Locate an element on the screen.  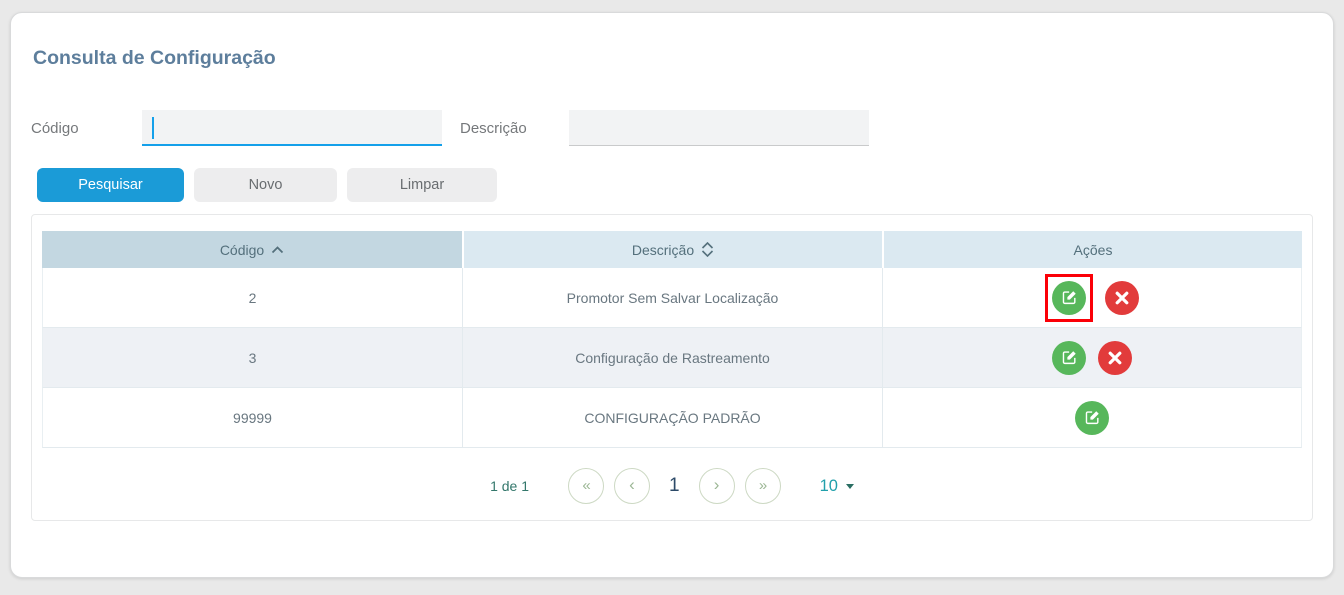
current-page-number: 1 is located at coordinates (674, 485).